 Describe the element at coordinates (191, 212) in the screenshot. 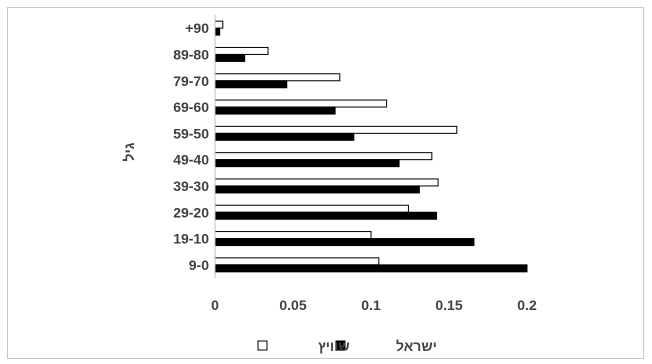

I see `category-label: 29-20` at that location.